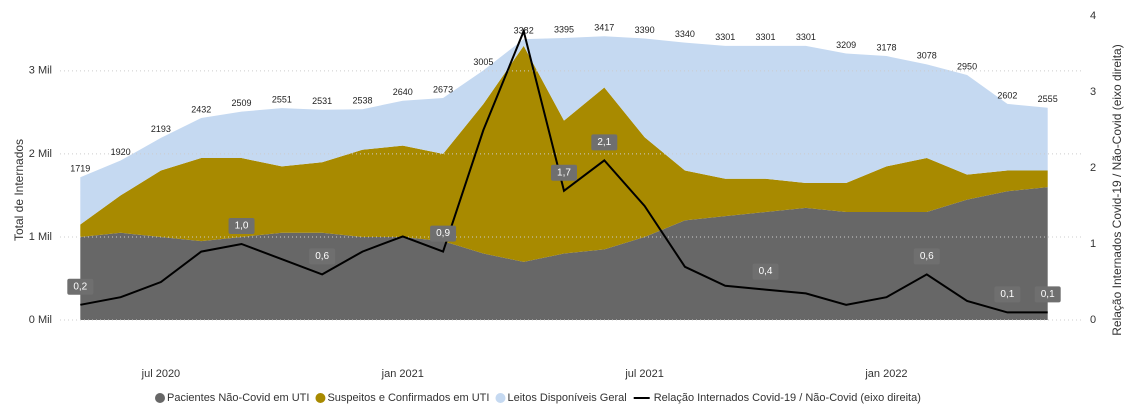  I want to click on legend-label: Pacientes Não-Covid em UTI, so click(238, 398).